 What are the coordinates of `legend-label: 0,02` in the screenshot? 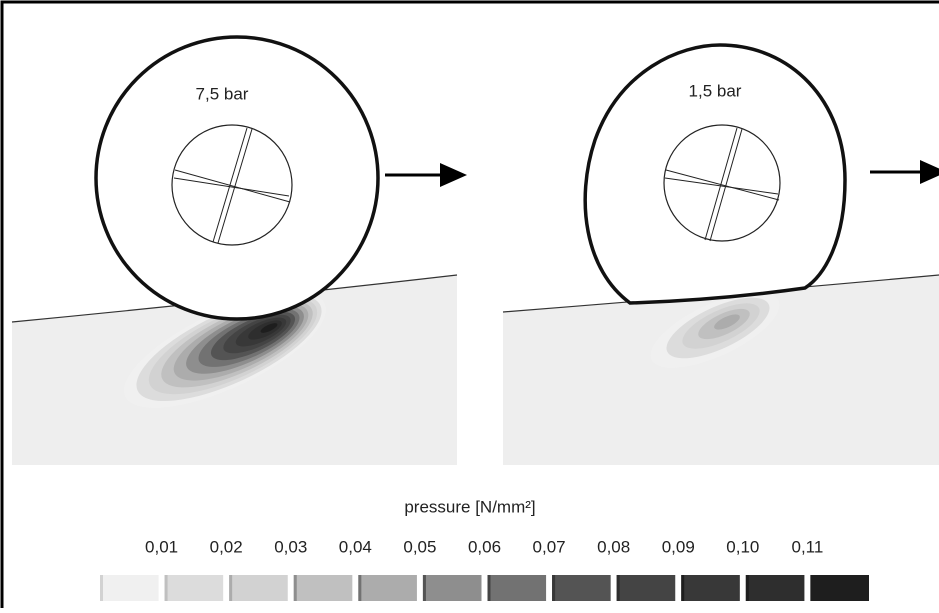 It's located at (226, 546).